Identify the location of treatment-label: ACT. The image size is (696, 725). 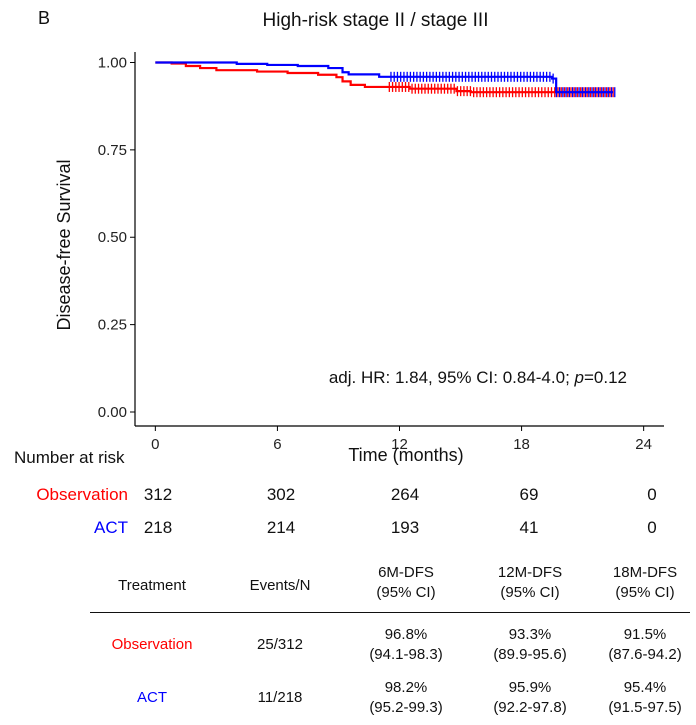
(152, 697).